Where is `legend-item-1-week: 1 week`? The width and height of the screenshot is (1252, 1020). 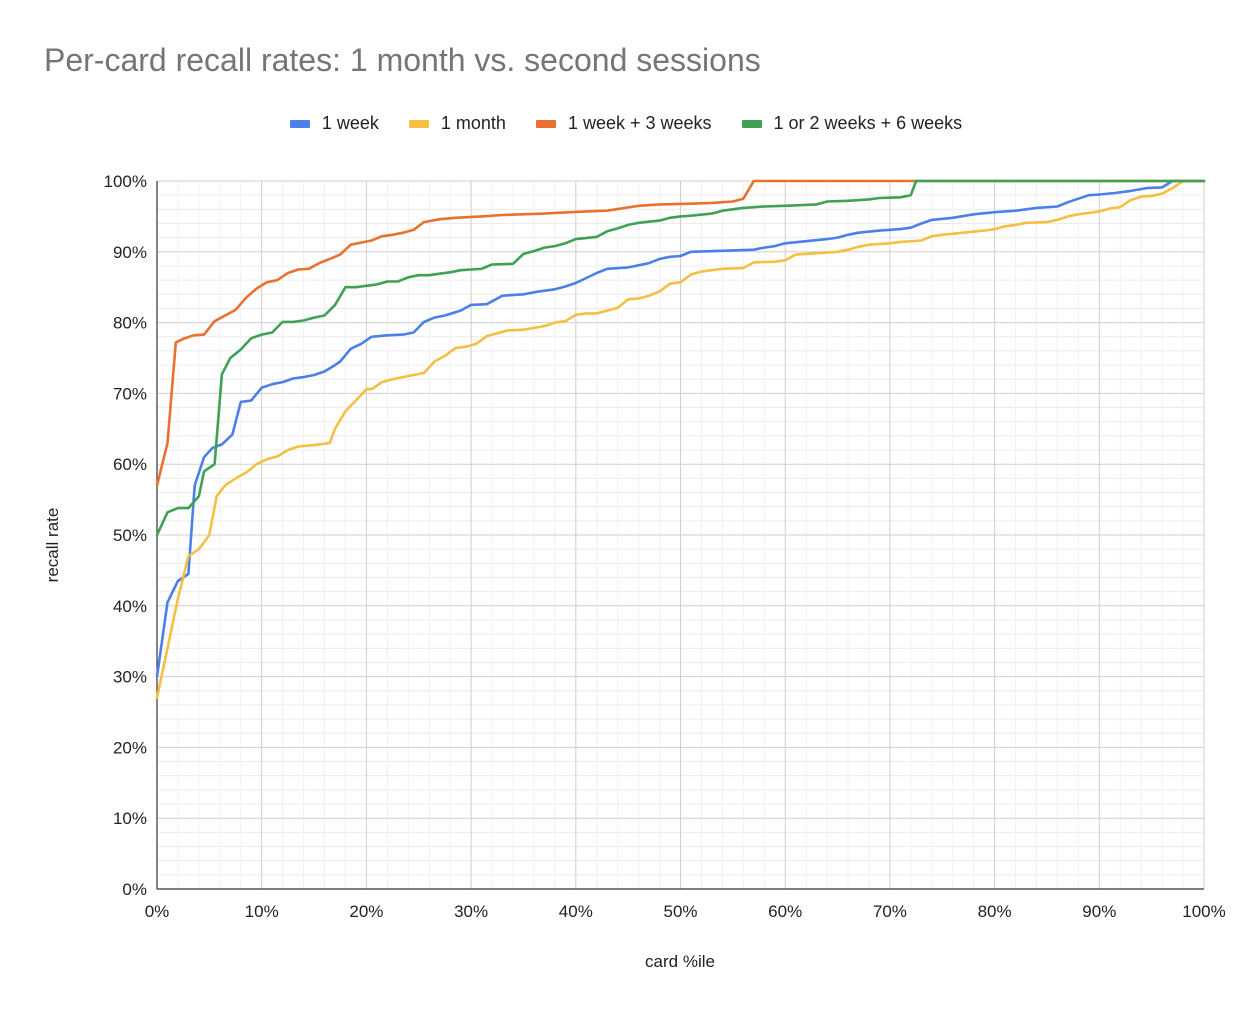
legend-item-1-week: 1 week is located at coordinates (334, 123).